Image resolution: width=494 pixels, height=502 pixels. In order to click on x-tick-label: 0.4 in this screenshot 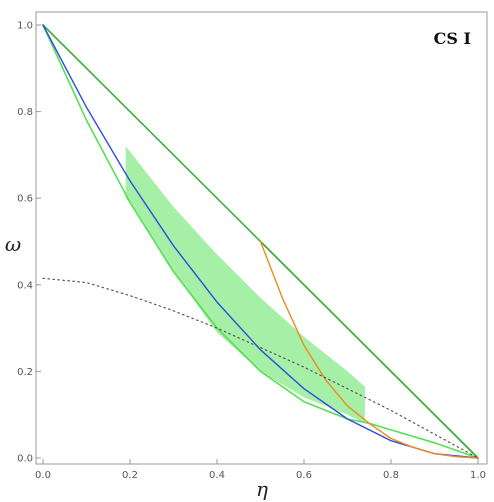, I will do `click(217, 475)`.